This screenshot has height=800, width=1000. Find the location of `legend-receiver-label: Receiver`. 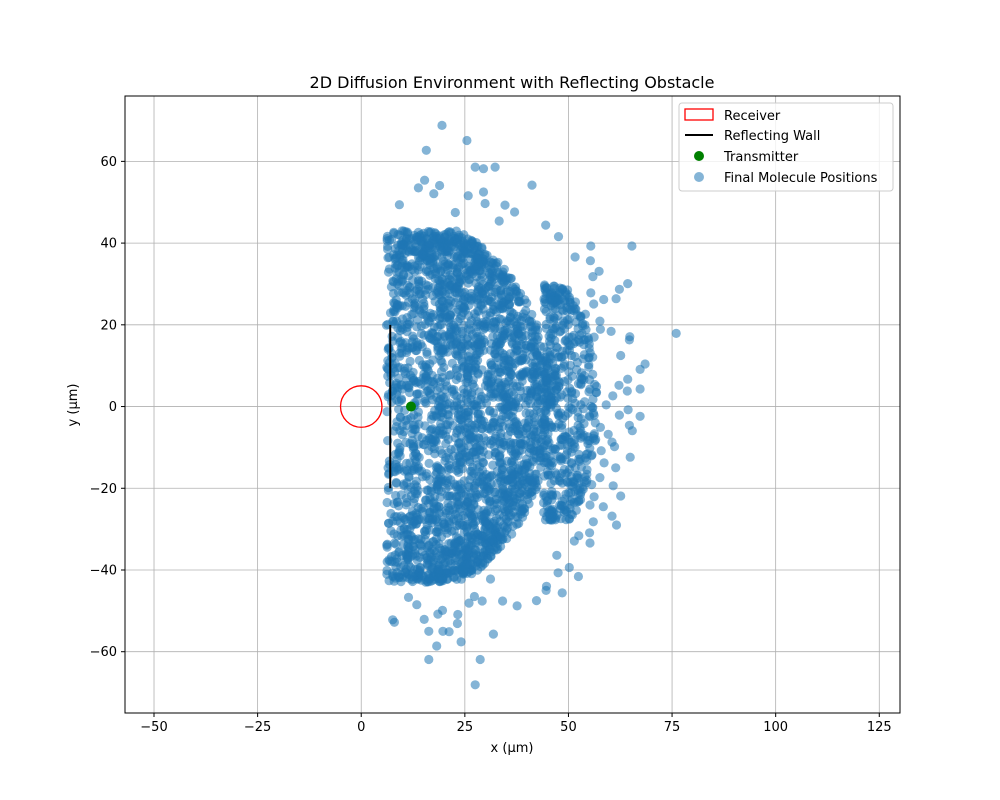

legend-receiver-label: Receiver is located at coordinates (752, 116).